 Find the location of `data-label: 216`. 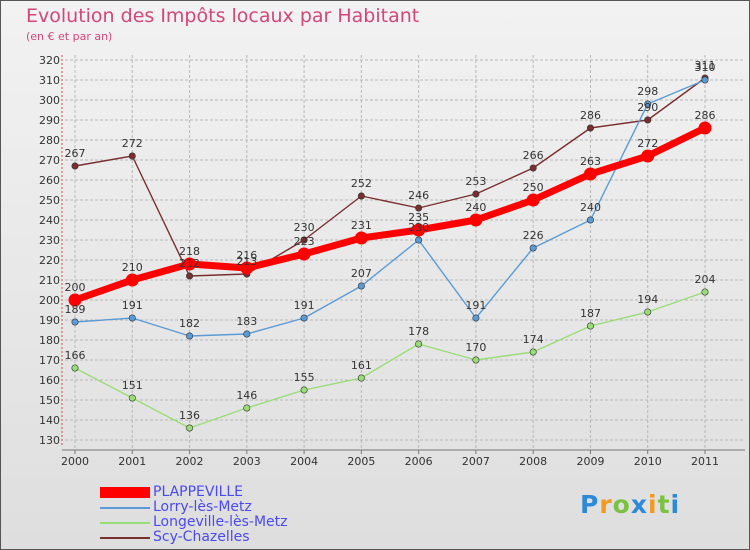

data-label: 216 is located at coordinates (246, 255).